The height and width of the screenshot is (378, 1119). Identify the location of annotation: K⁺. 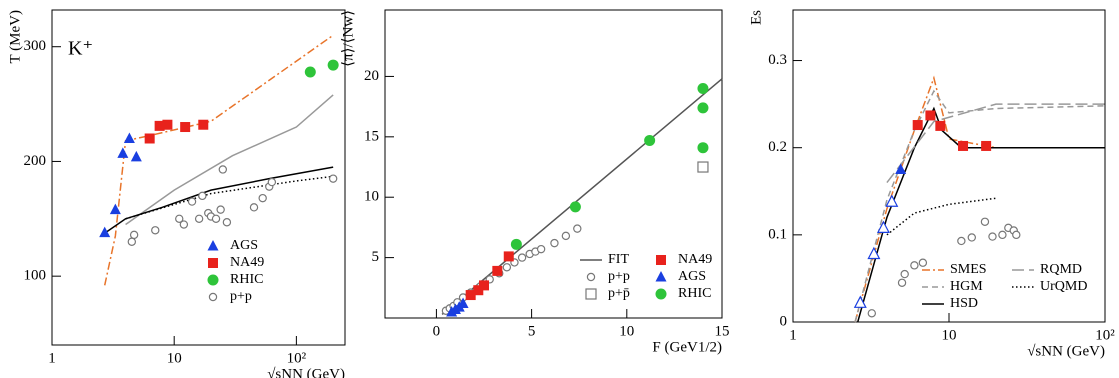
(80, 49).